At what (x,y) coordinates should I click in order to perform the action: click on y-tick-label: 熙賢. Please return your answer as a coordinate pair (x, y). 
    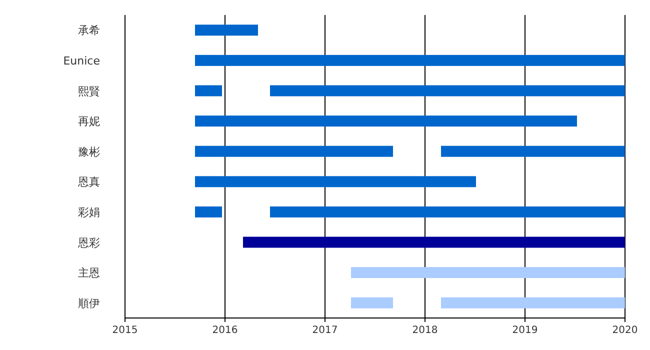
    Looking at the image, I should click on (89, 91).